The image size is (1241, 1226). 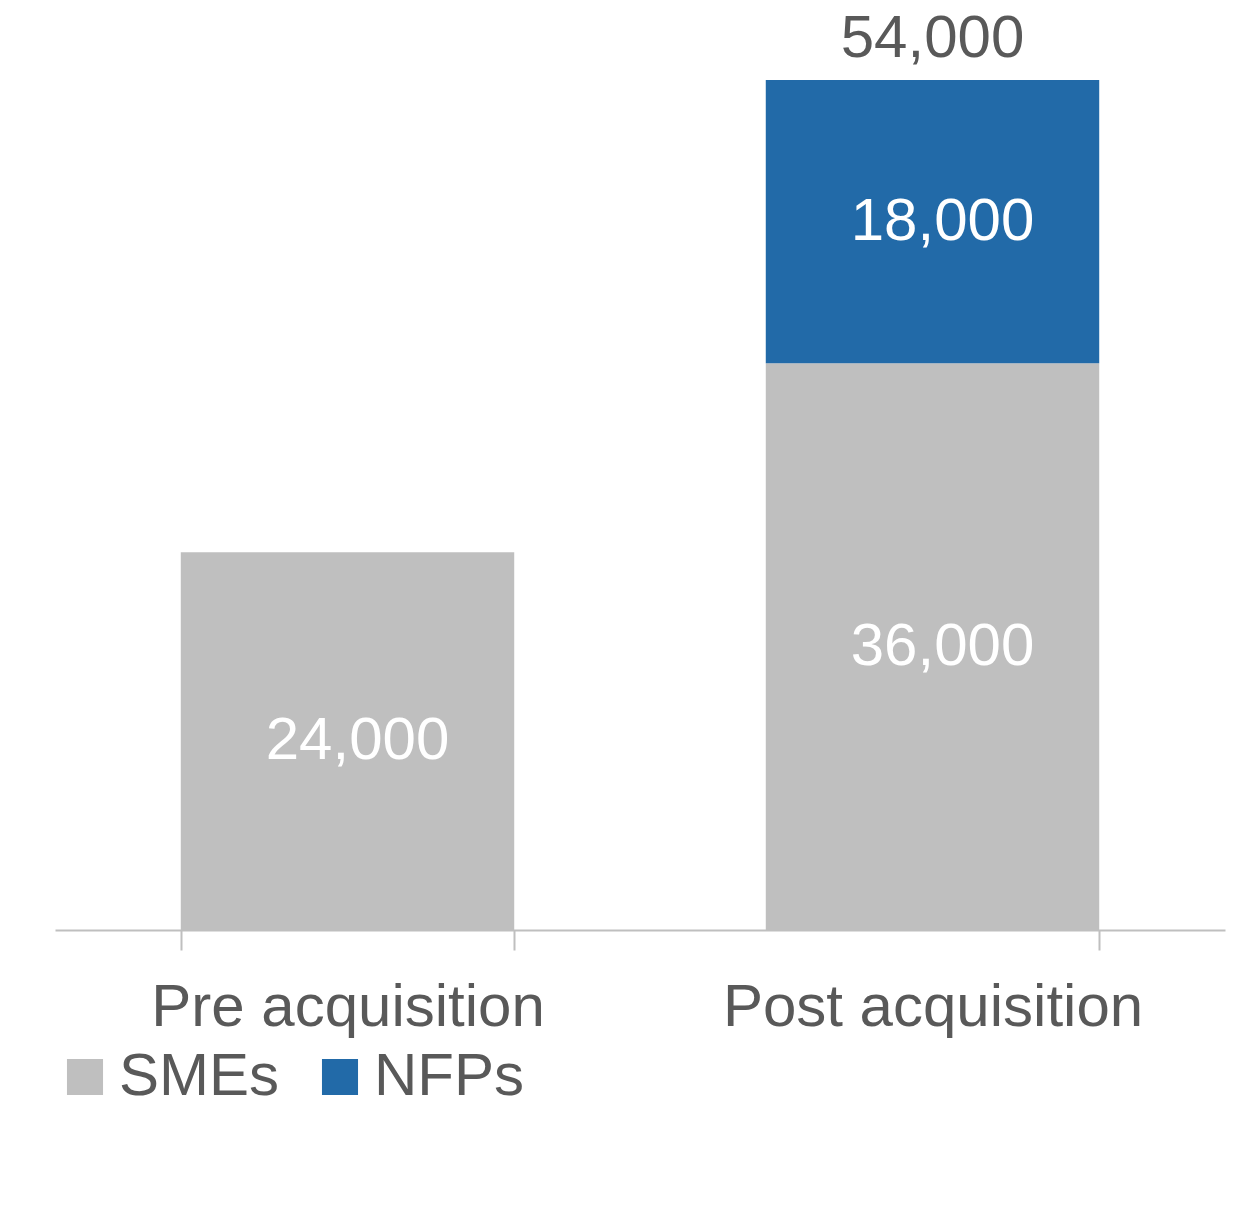 What do you see at coordinates (932, 36) in the screenshot?
I see `total-label: 54,000` at bounding box center [932, 36].